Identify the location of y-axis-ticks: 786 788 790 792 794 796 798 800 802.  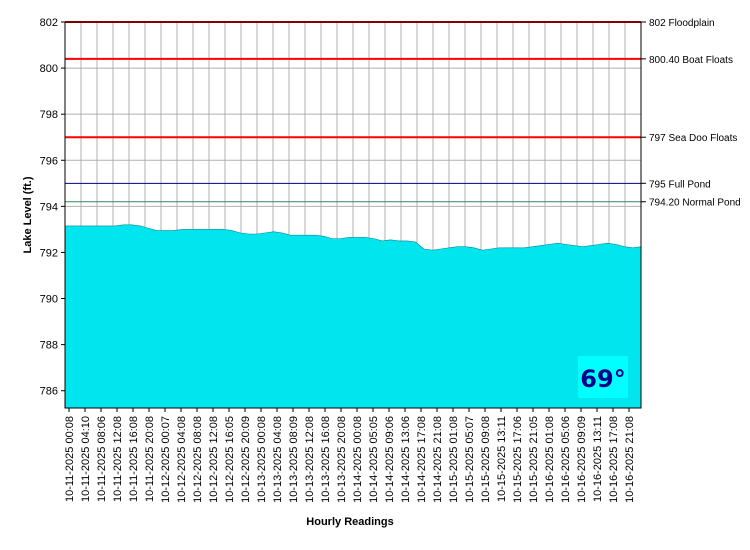
(52, 207).